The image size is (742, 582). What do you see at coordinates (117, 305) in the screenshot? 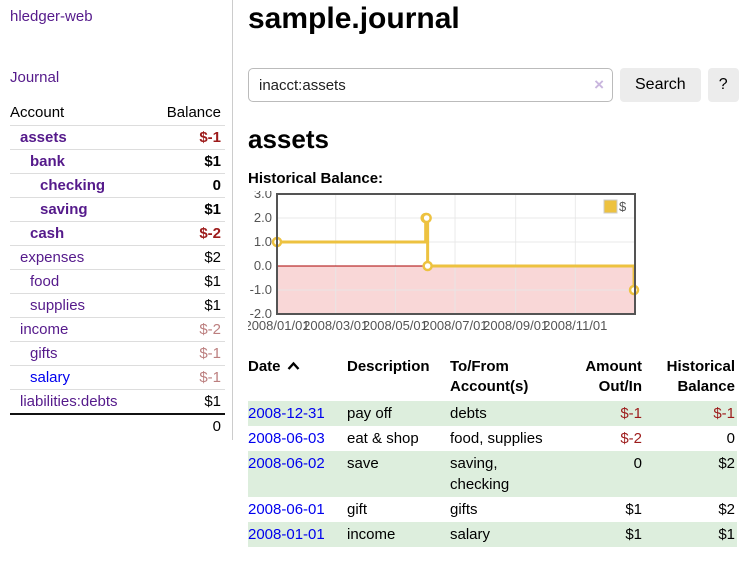
I see `account-row: supplies $1` at bounding box center [117, 305].